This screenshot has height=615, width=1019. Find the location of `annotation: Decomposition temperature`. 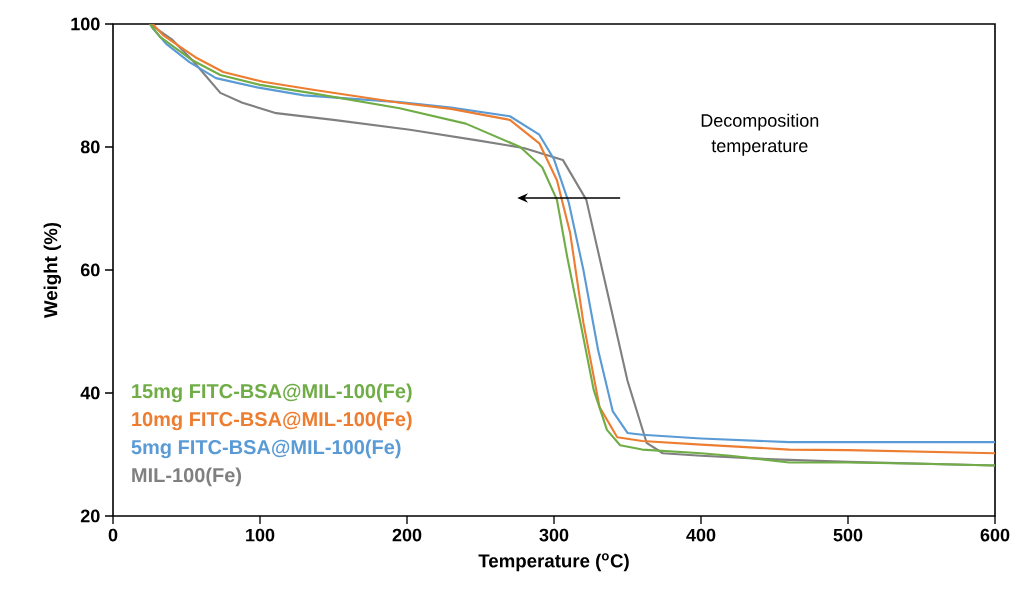

annotation: Decomposition temperature is located at coordinates (760, 134).